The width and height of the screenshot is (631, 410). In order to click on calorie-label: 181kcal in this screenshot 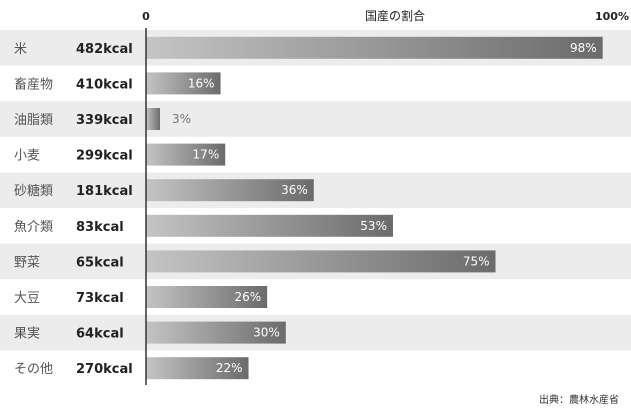, I will do `click(104, 191)`.